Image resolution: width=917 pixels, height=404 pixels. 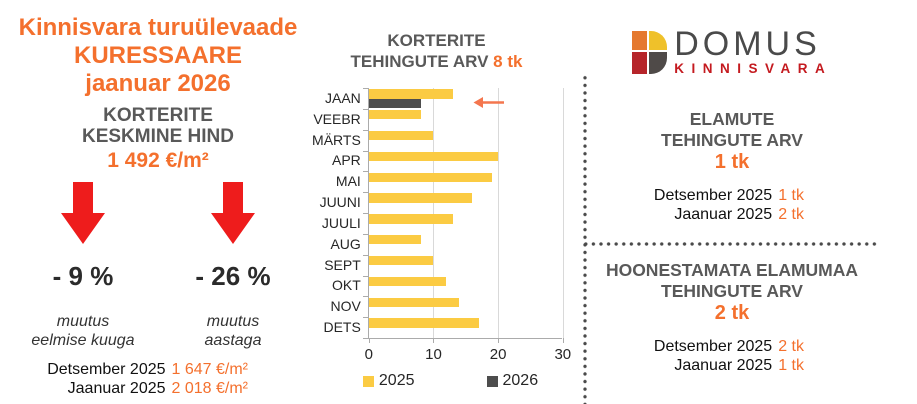 What do you see at coordinates (158, 115) in the screenshot?
I see `avg-price-heading-line1: KORTERITE` at bounding box center [158, 115].